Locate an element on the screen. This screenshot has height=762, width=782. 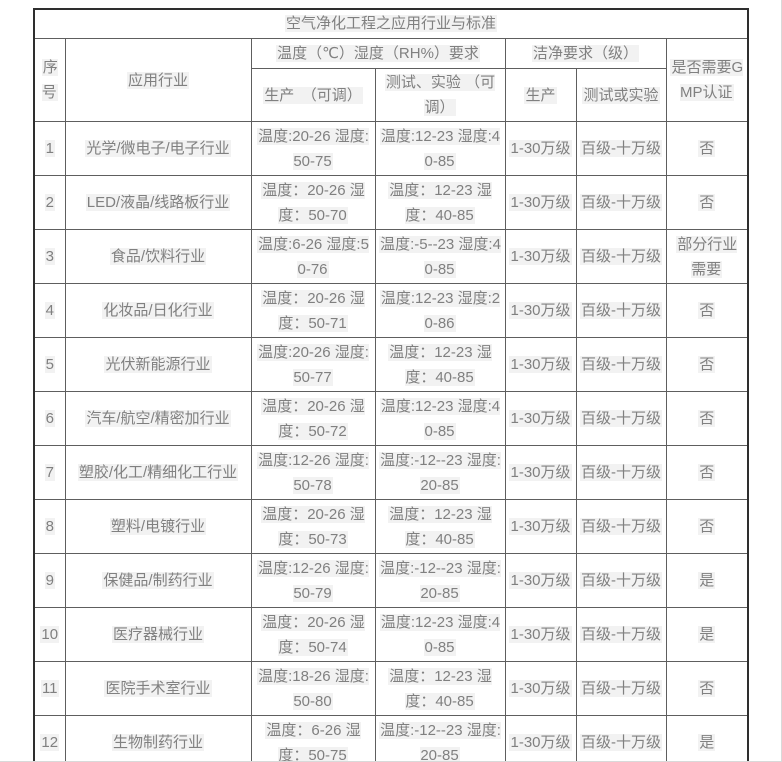
header-clean-group: 洁净要求（级） is located at coordinates (585, 53).